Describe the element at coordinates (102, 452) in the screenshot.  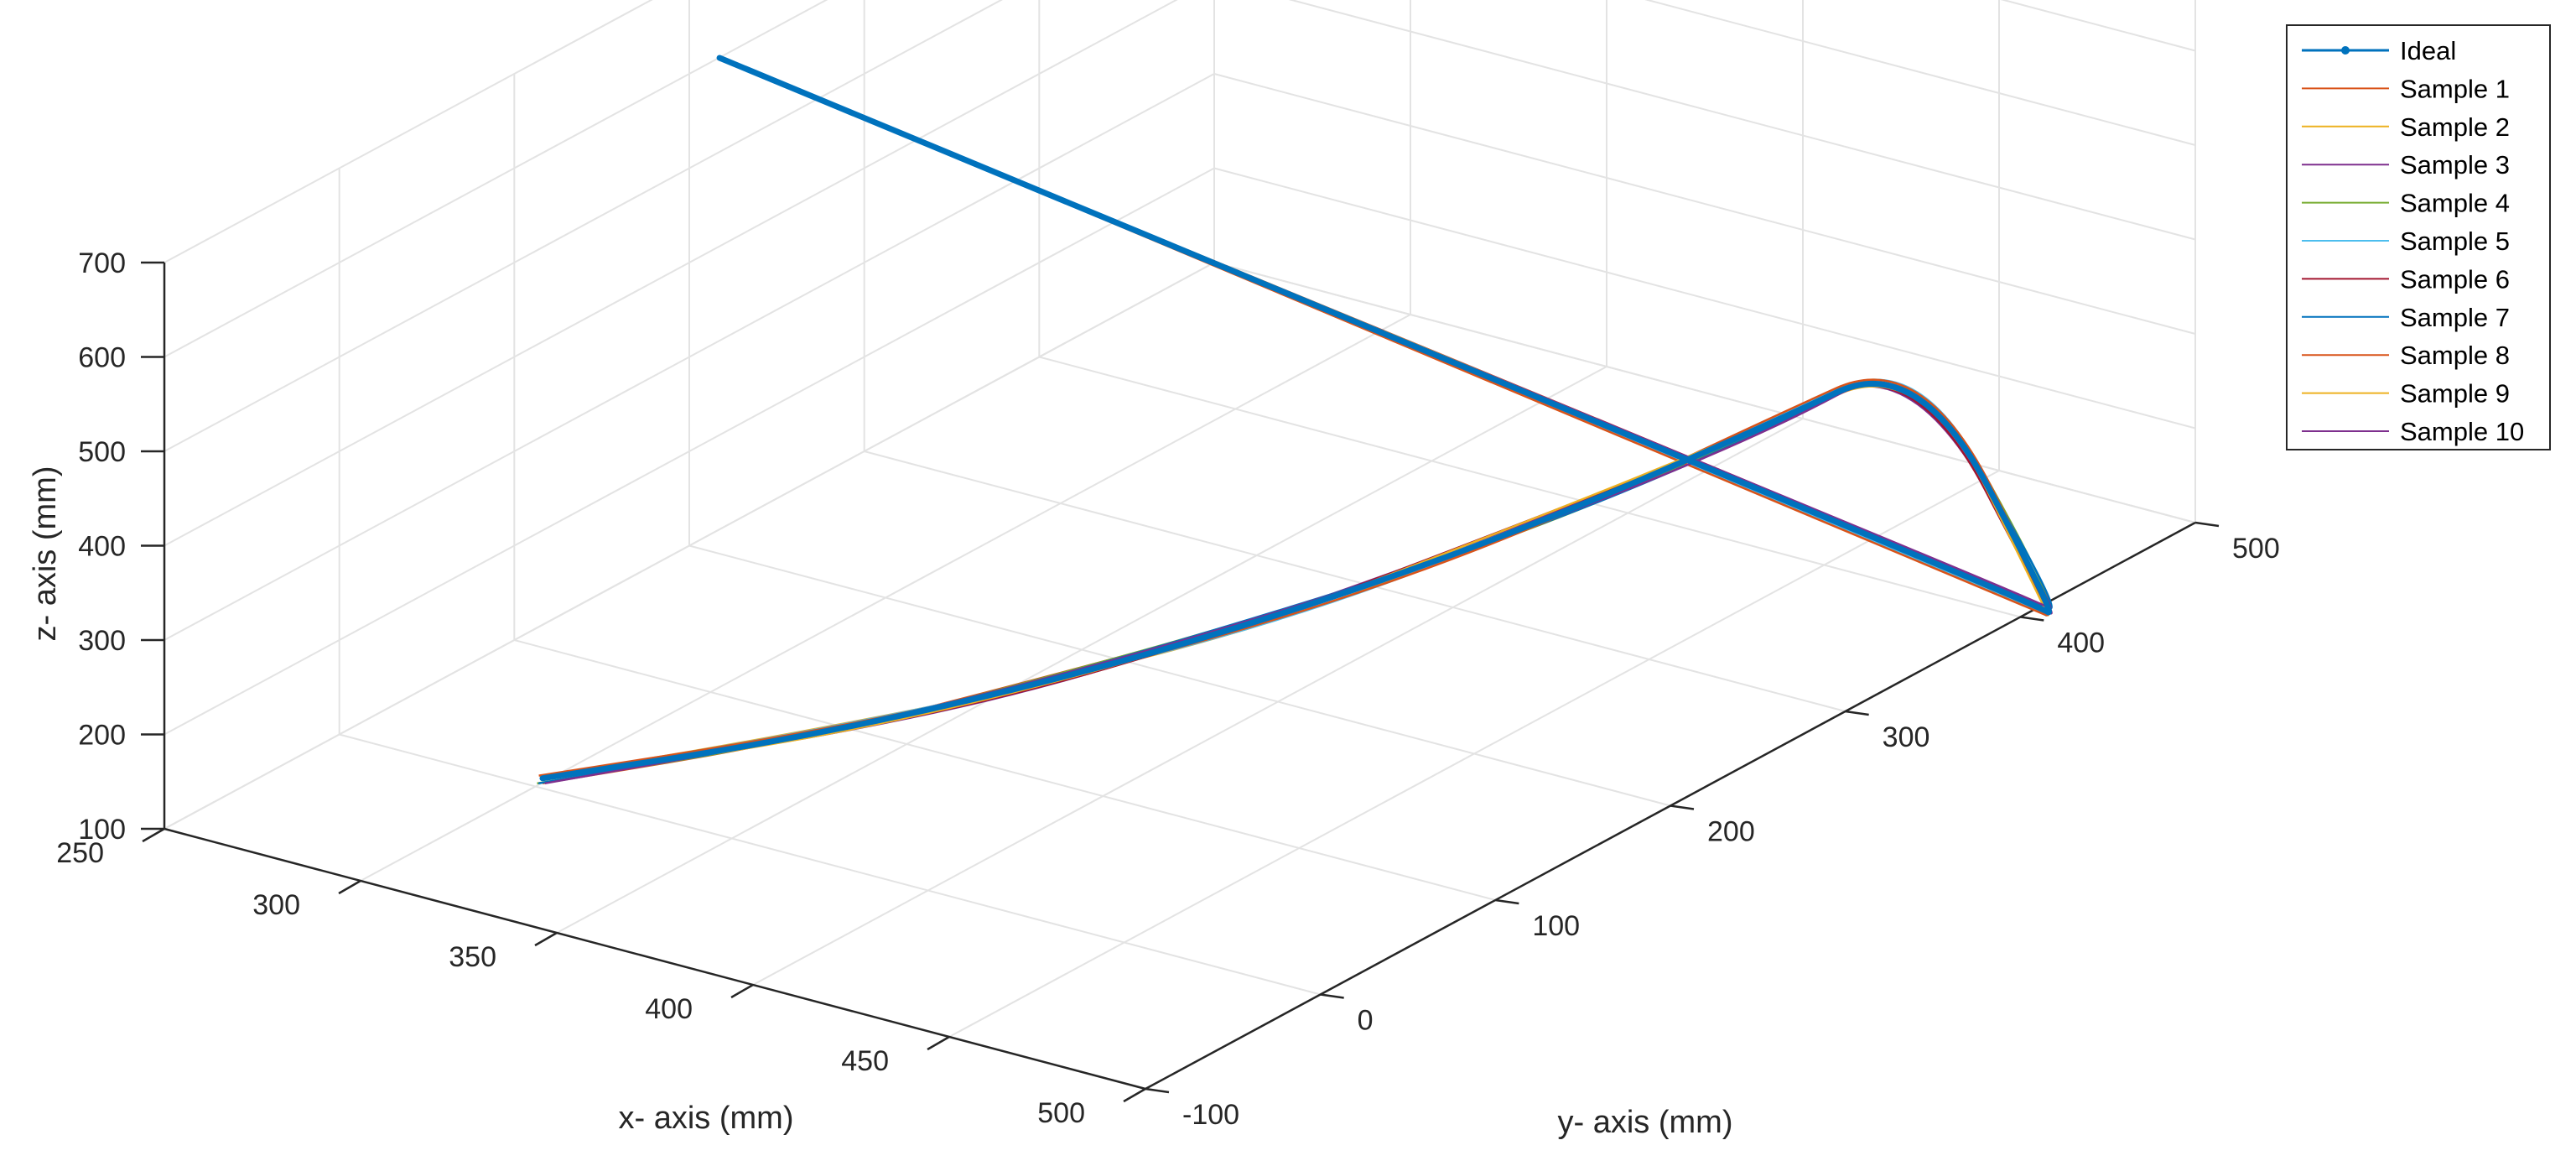
I see `z-tick-label: 500` at that location.